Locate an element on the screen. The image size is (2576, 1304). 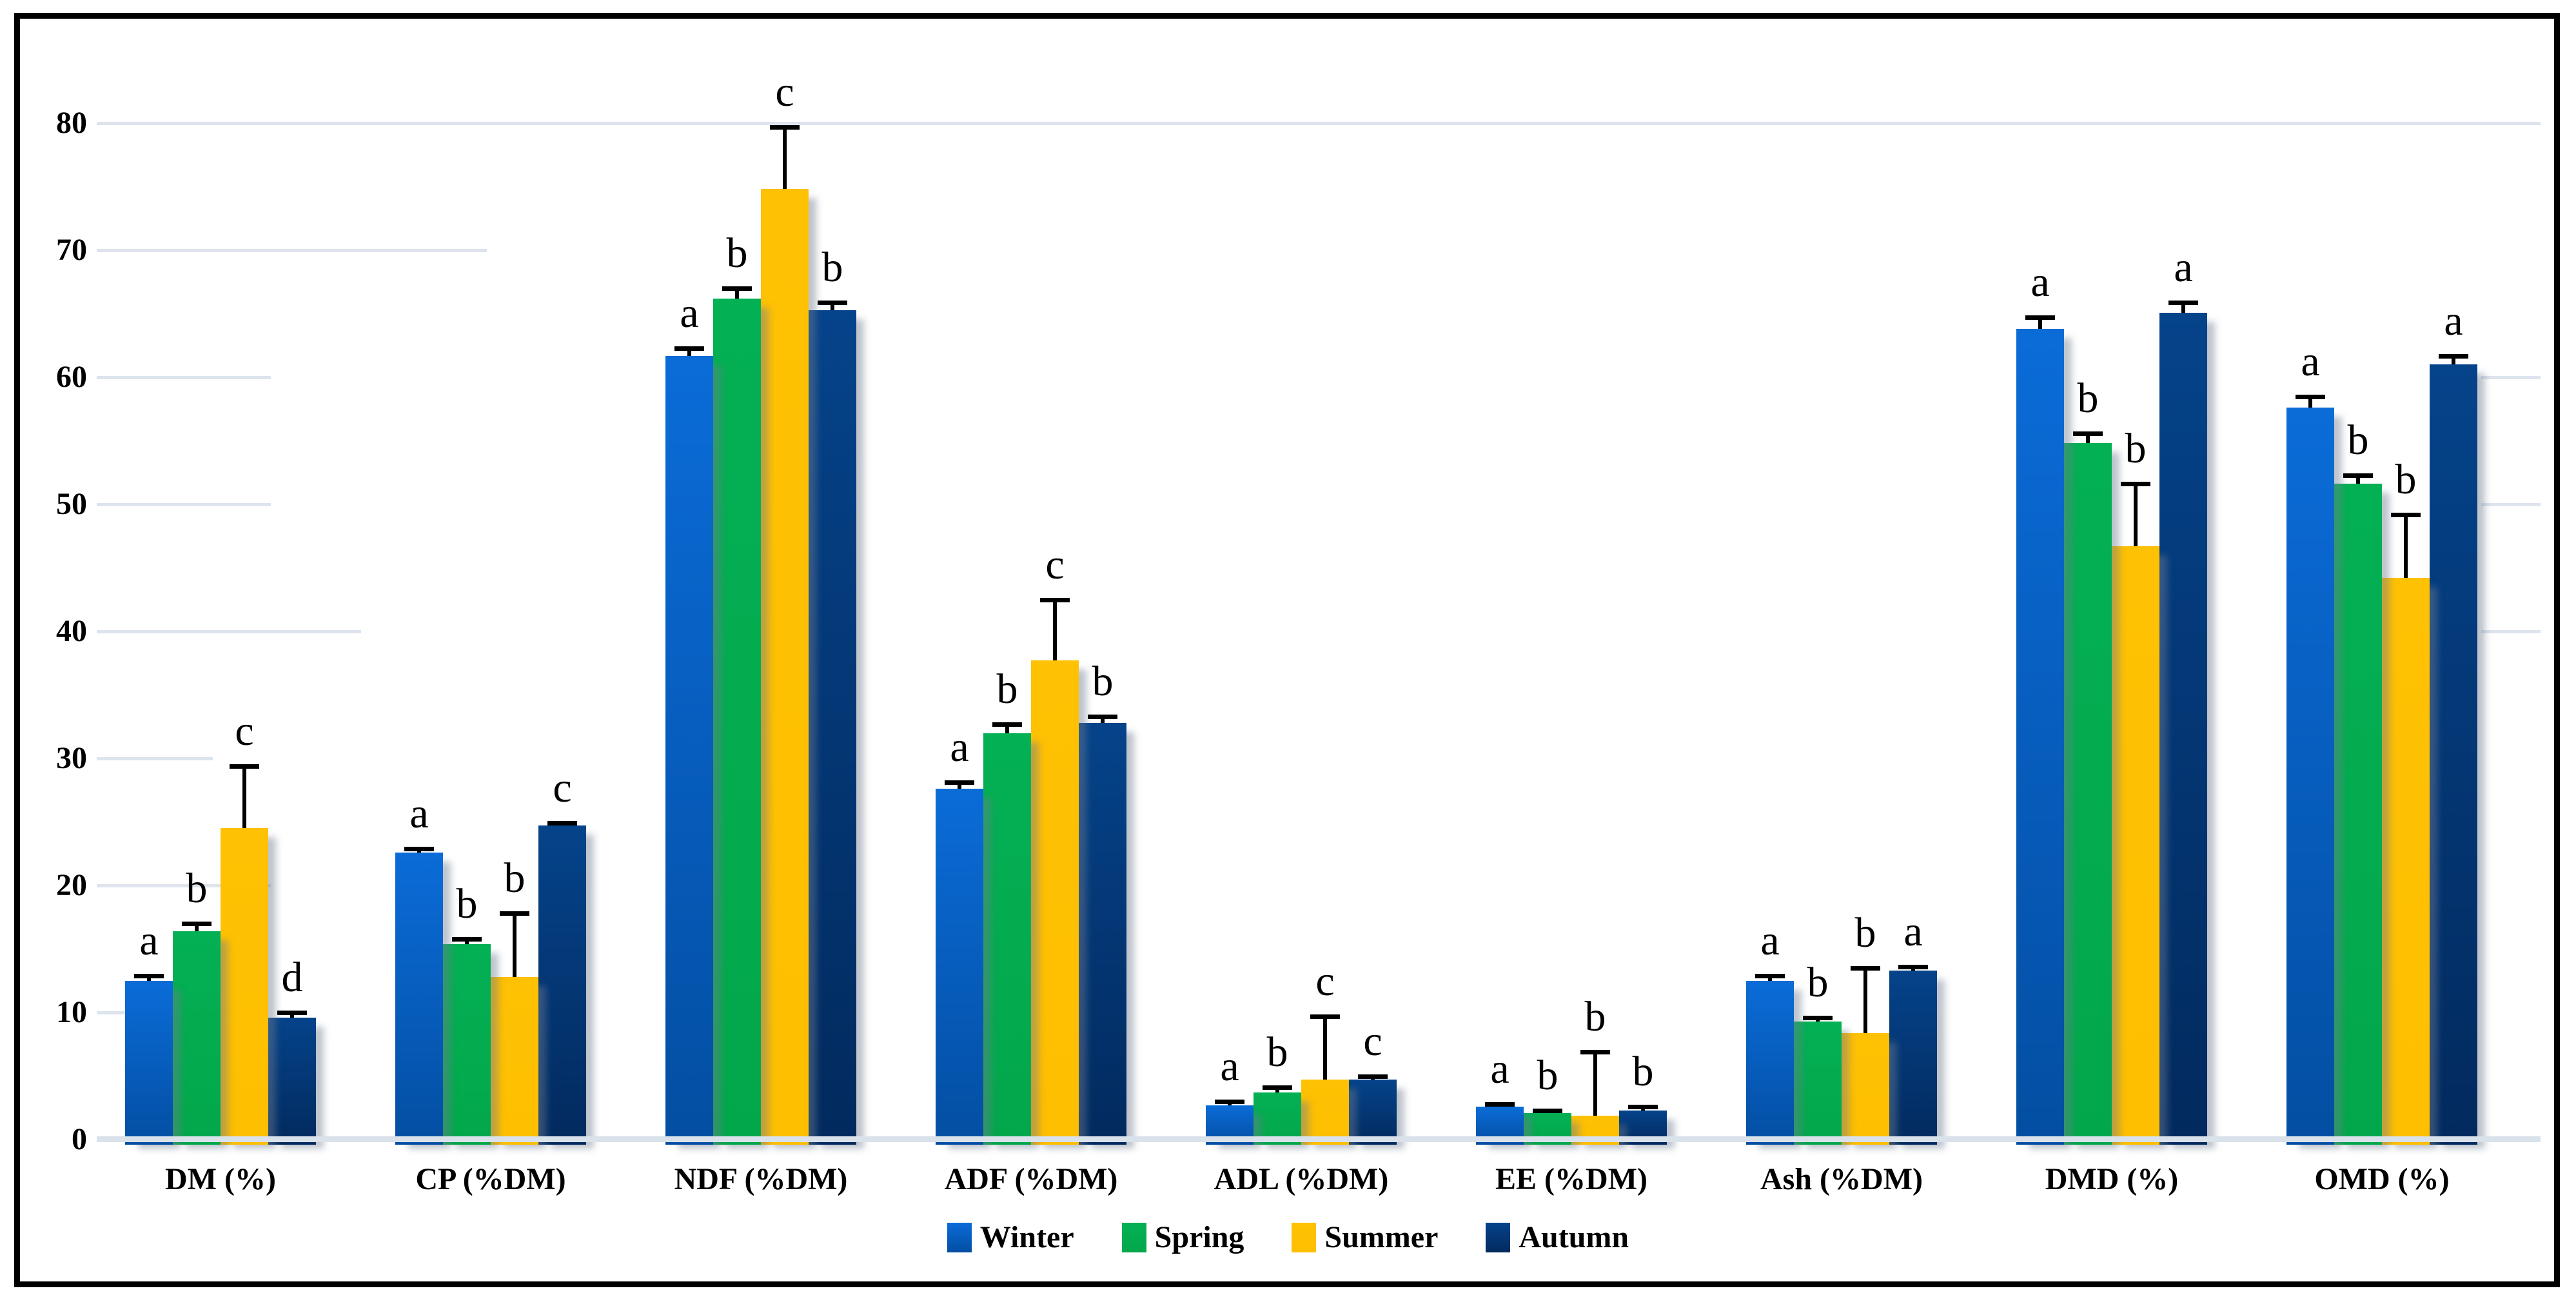
bar-summer-omd is located at coordinates (2406, 861).